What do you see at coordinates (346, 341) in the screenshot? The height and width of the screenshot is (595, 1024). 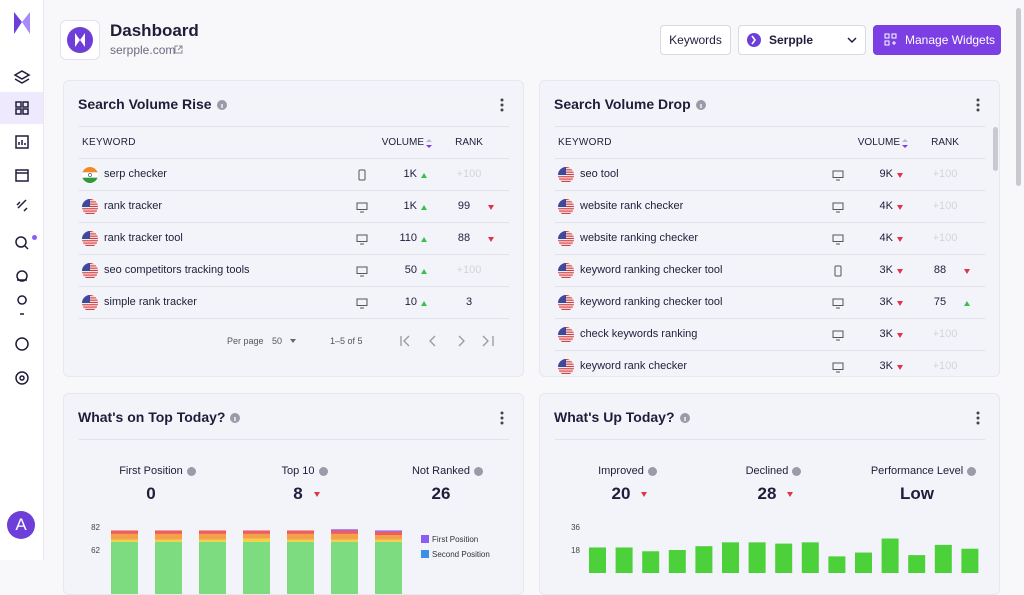 I see `page-range: 1–5 of 5` at bounding box center [346, 341].